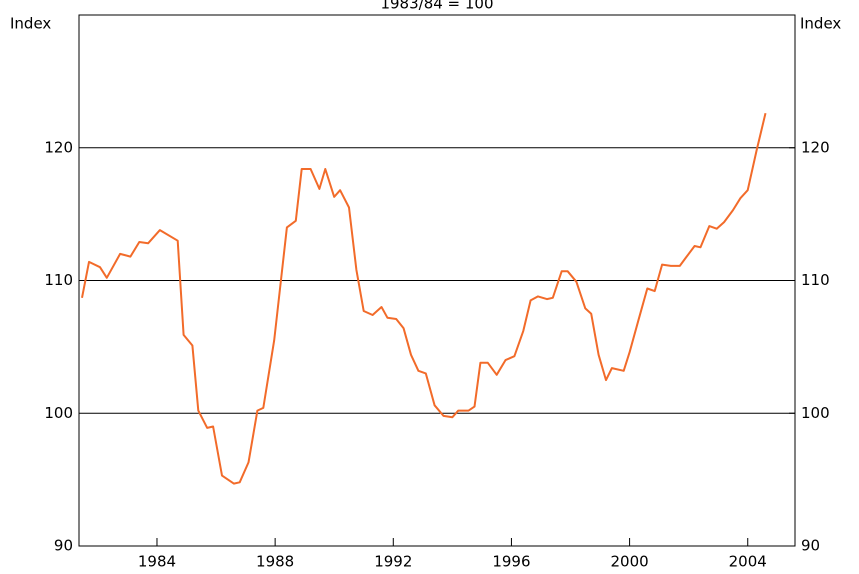  I want to click on x-tick-label: 1984, so click(157, 562).